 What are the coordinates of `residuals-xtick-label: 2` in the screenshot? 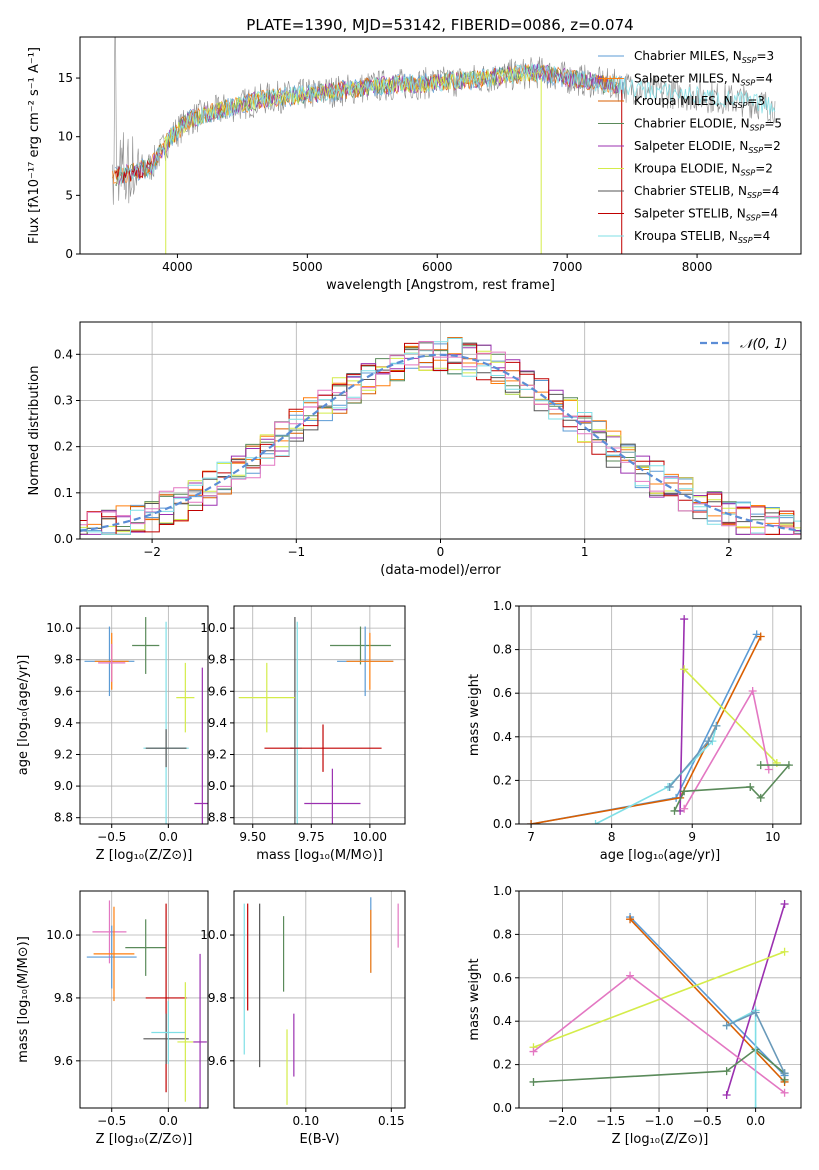 It's located at (729, 552).